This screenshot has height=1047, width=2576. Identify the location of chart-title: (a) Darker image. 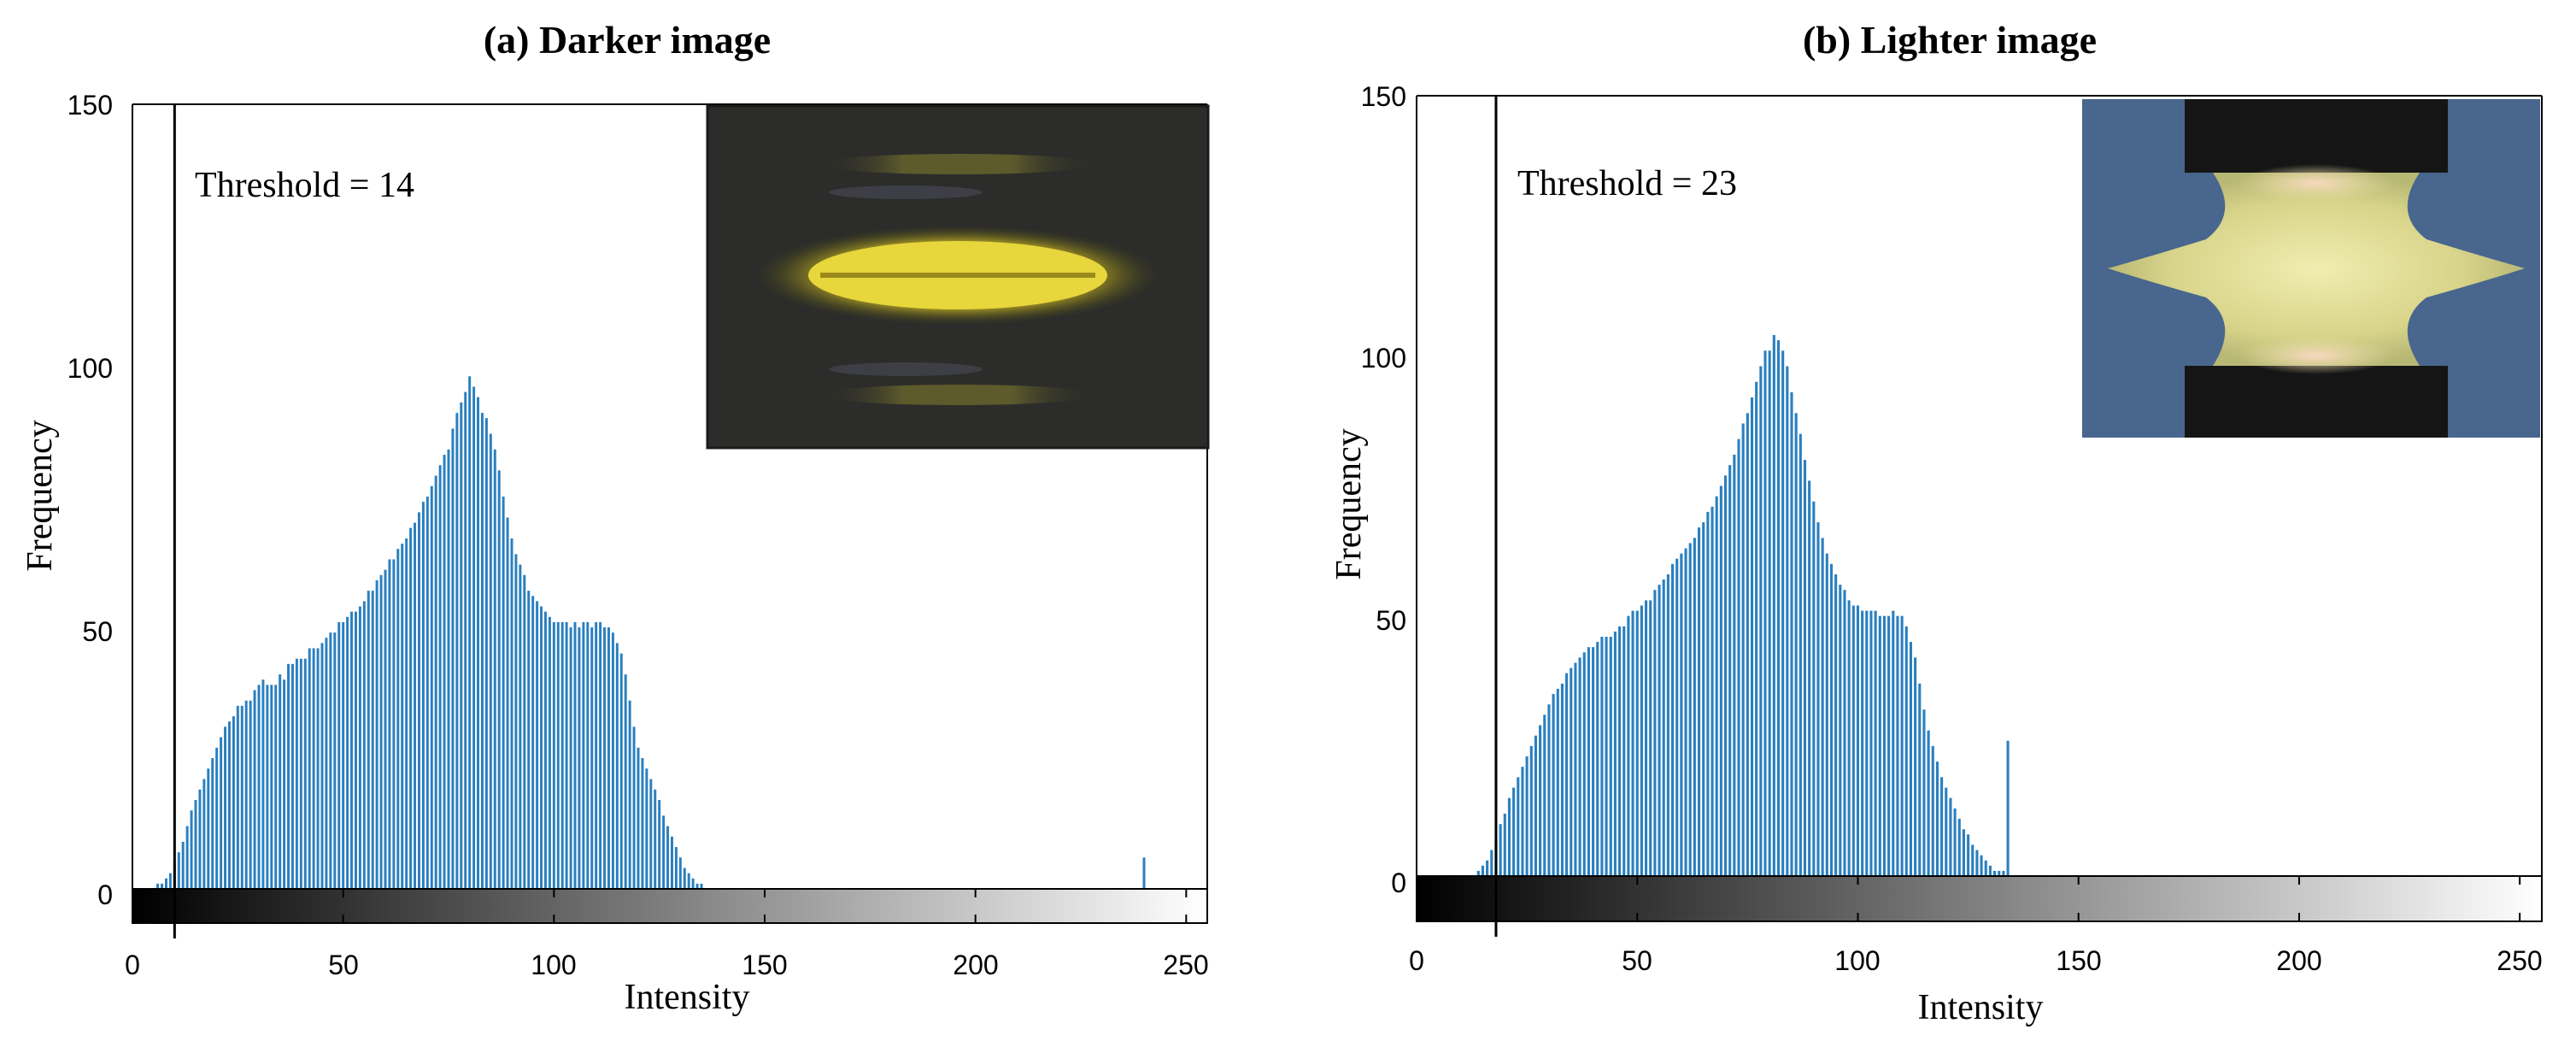
(627, 40).